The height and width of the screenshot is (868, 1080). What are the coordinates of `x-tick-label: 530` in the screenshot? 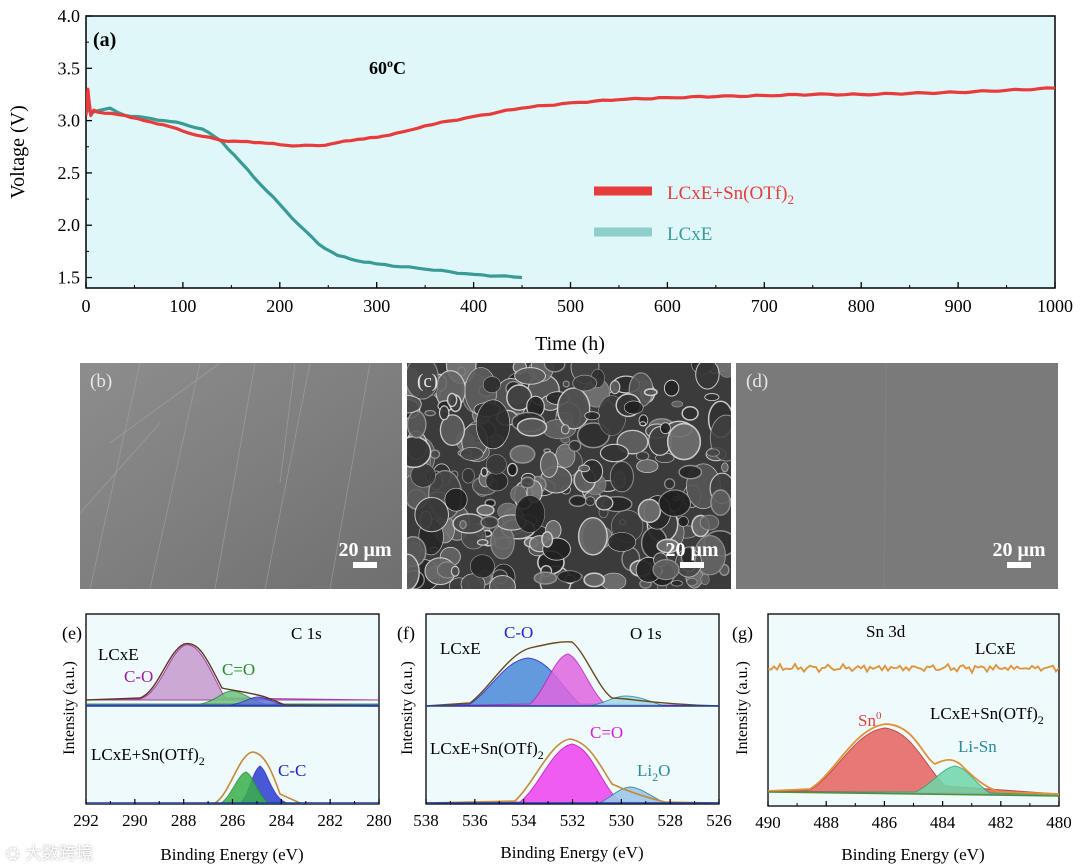 It's located at (622, 820).